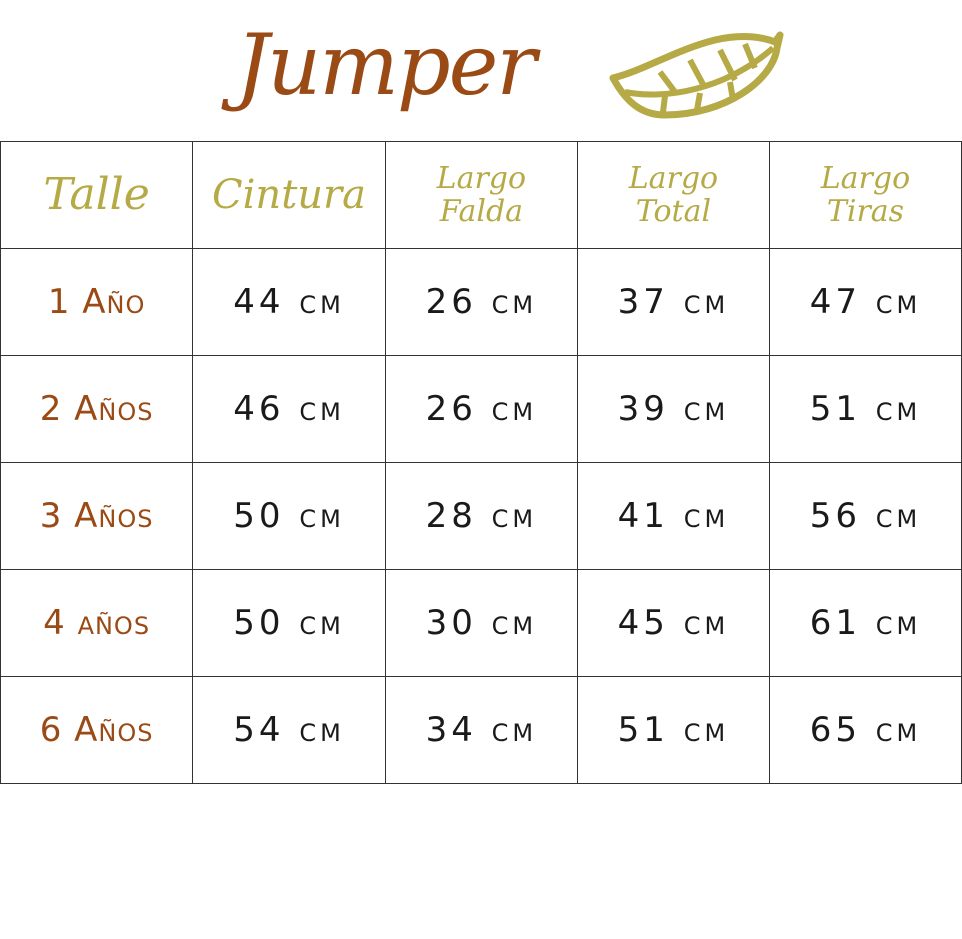  I want to click on table-row: 6 Años 54 cm 34 cm 51 cm 65 cm, so click(481, 730).